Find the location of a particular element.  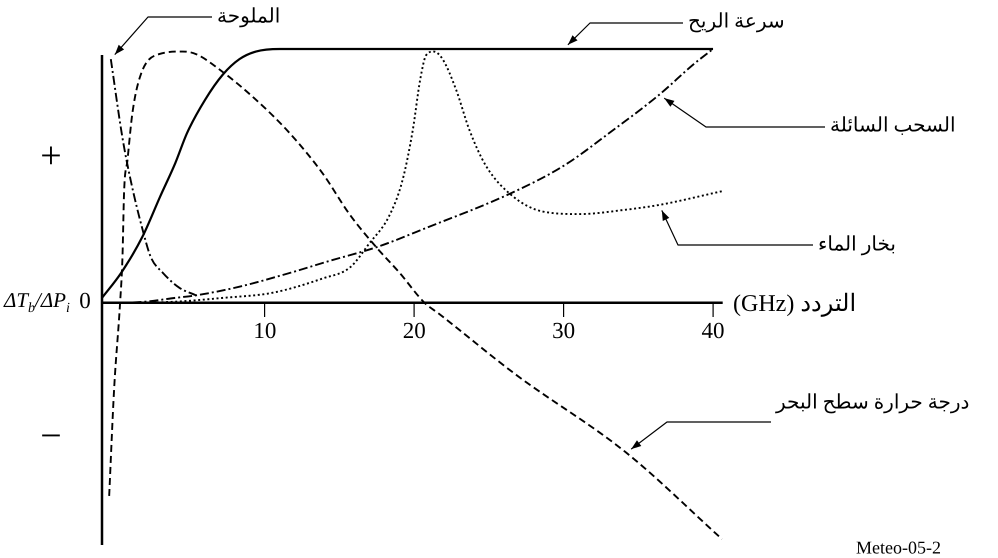

text: الملوحة is located at coordinates (248, 16).